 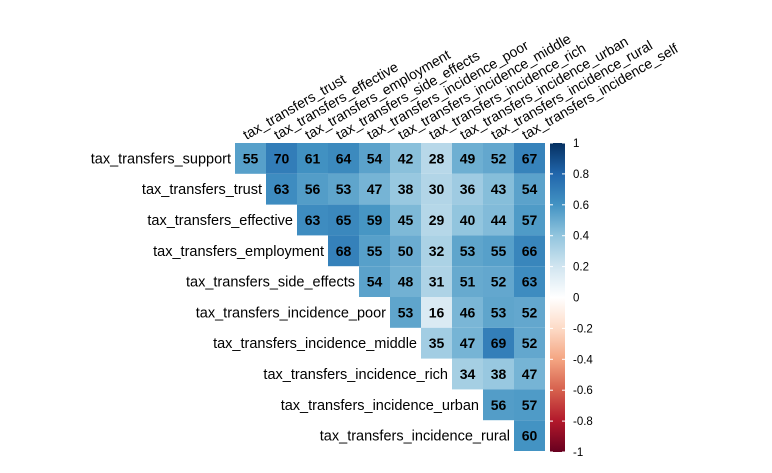 I want to click on cell-value-label: 57, so click(x=530, y=220).